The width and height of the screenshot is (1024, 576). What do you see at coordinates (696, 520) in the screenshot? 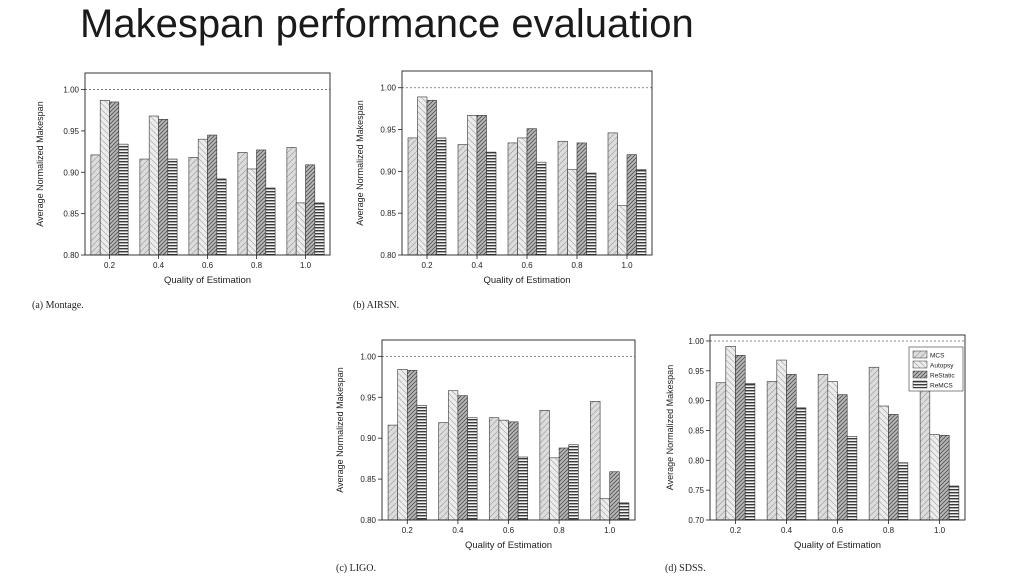
I see `y-tick-label: 0.70` at bounding box center [696, 520].